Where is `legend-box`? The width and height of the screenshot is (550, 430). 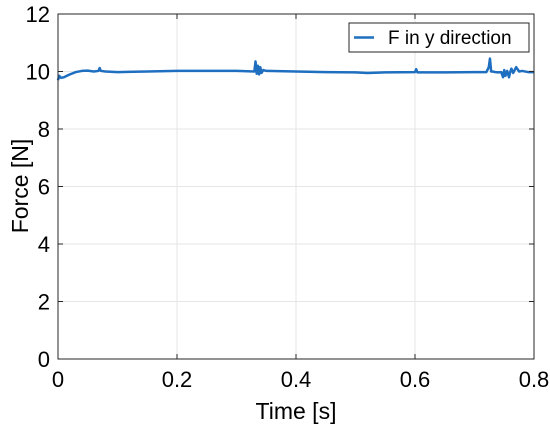
legend-box is located at coordinates (439, 37).